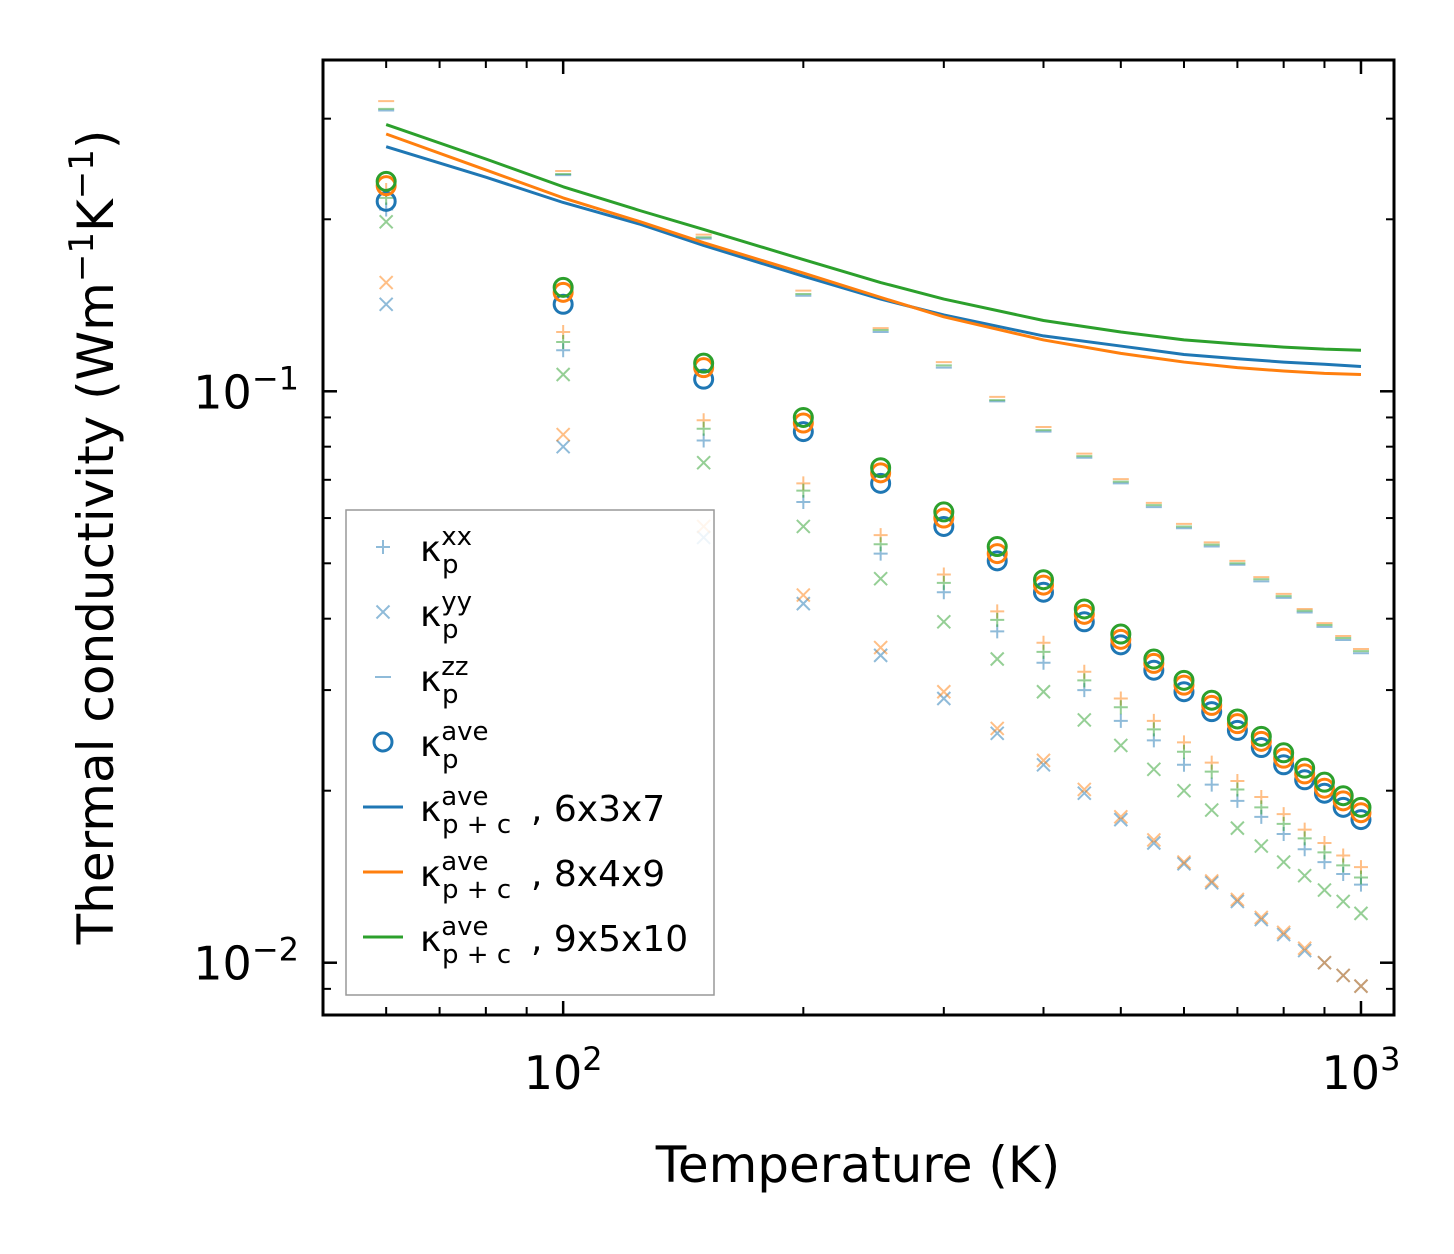 The height and width of the screenshot is (1254, 1454). What do you see at coordinates (96, 613) in the screenshot?
I see `y-axis-title-prefix: Thermal conductivity (Wm` at bounding box center [96, 613].